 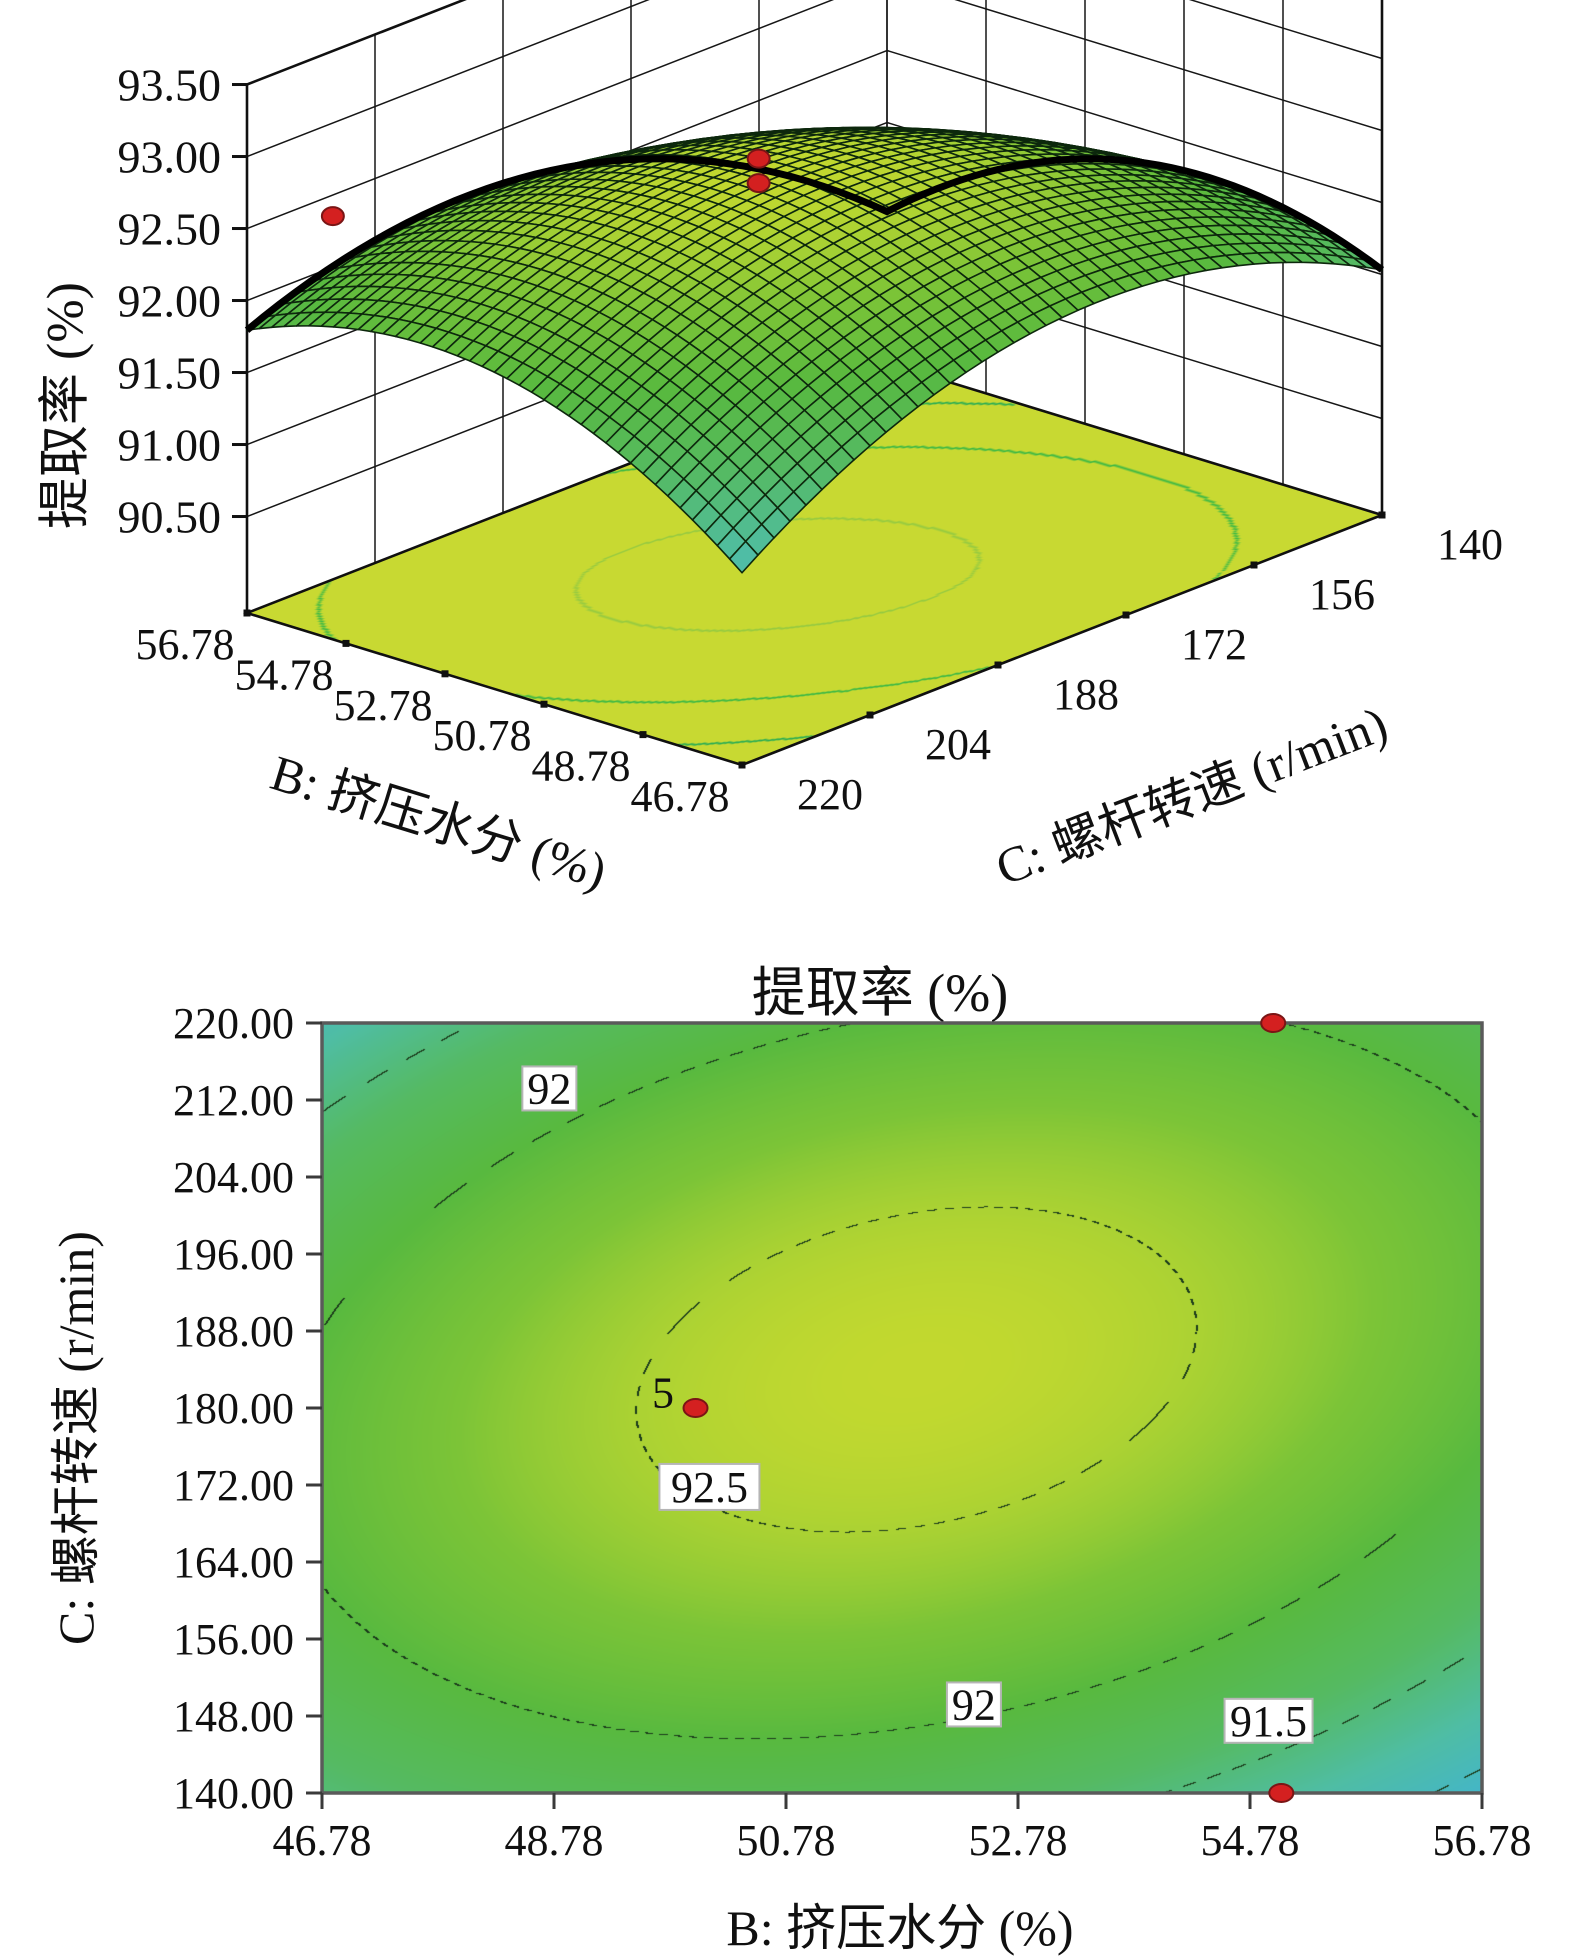 What do you see at coordinates (554, 1840) in the screenshot?
I see `x-tick-label: 48.78` at bounding box center [554, 1840].